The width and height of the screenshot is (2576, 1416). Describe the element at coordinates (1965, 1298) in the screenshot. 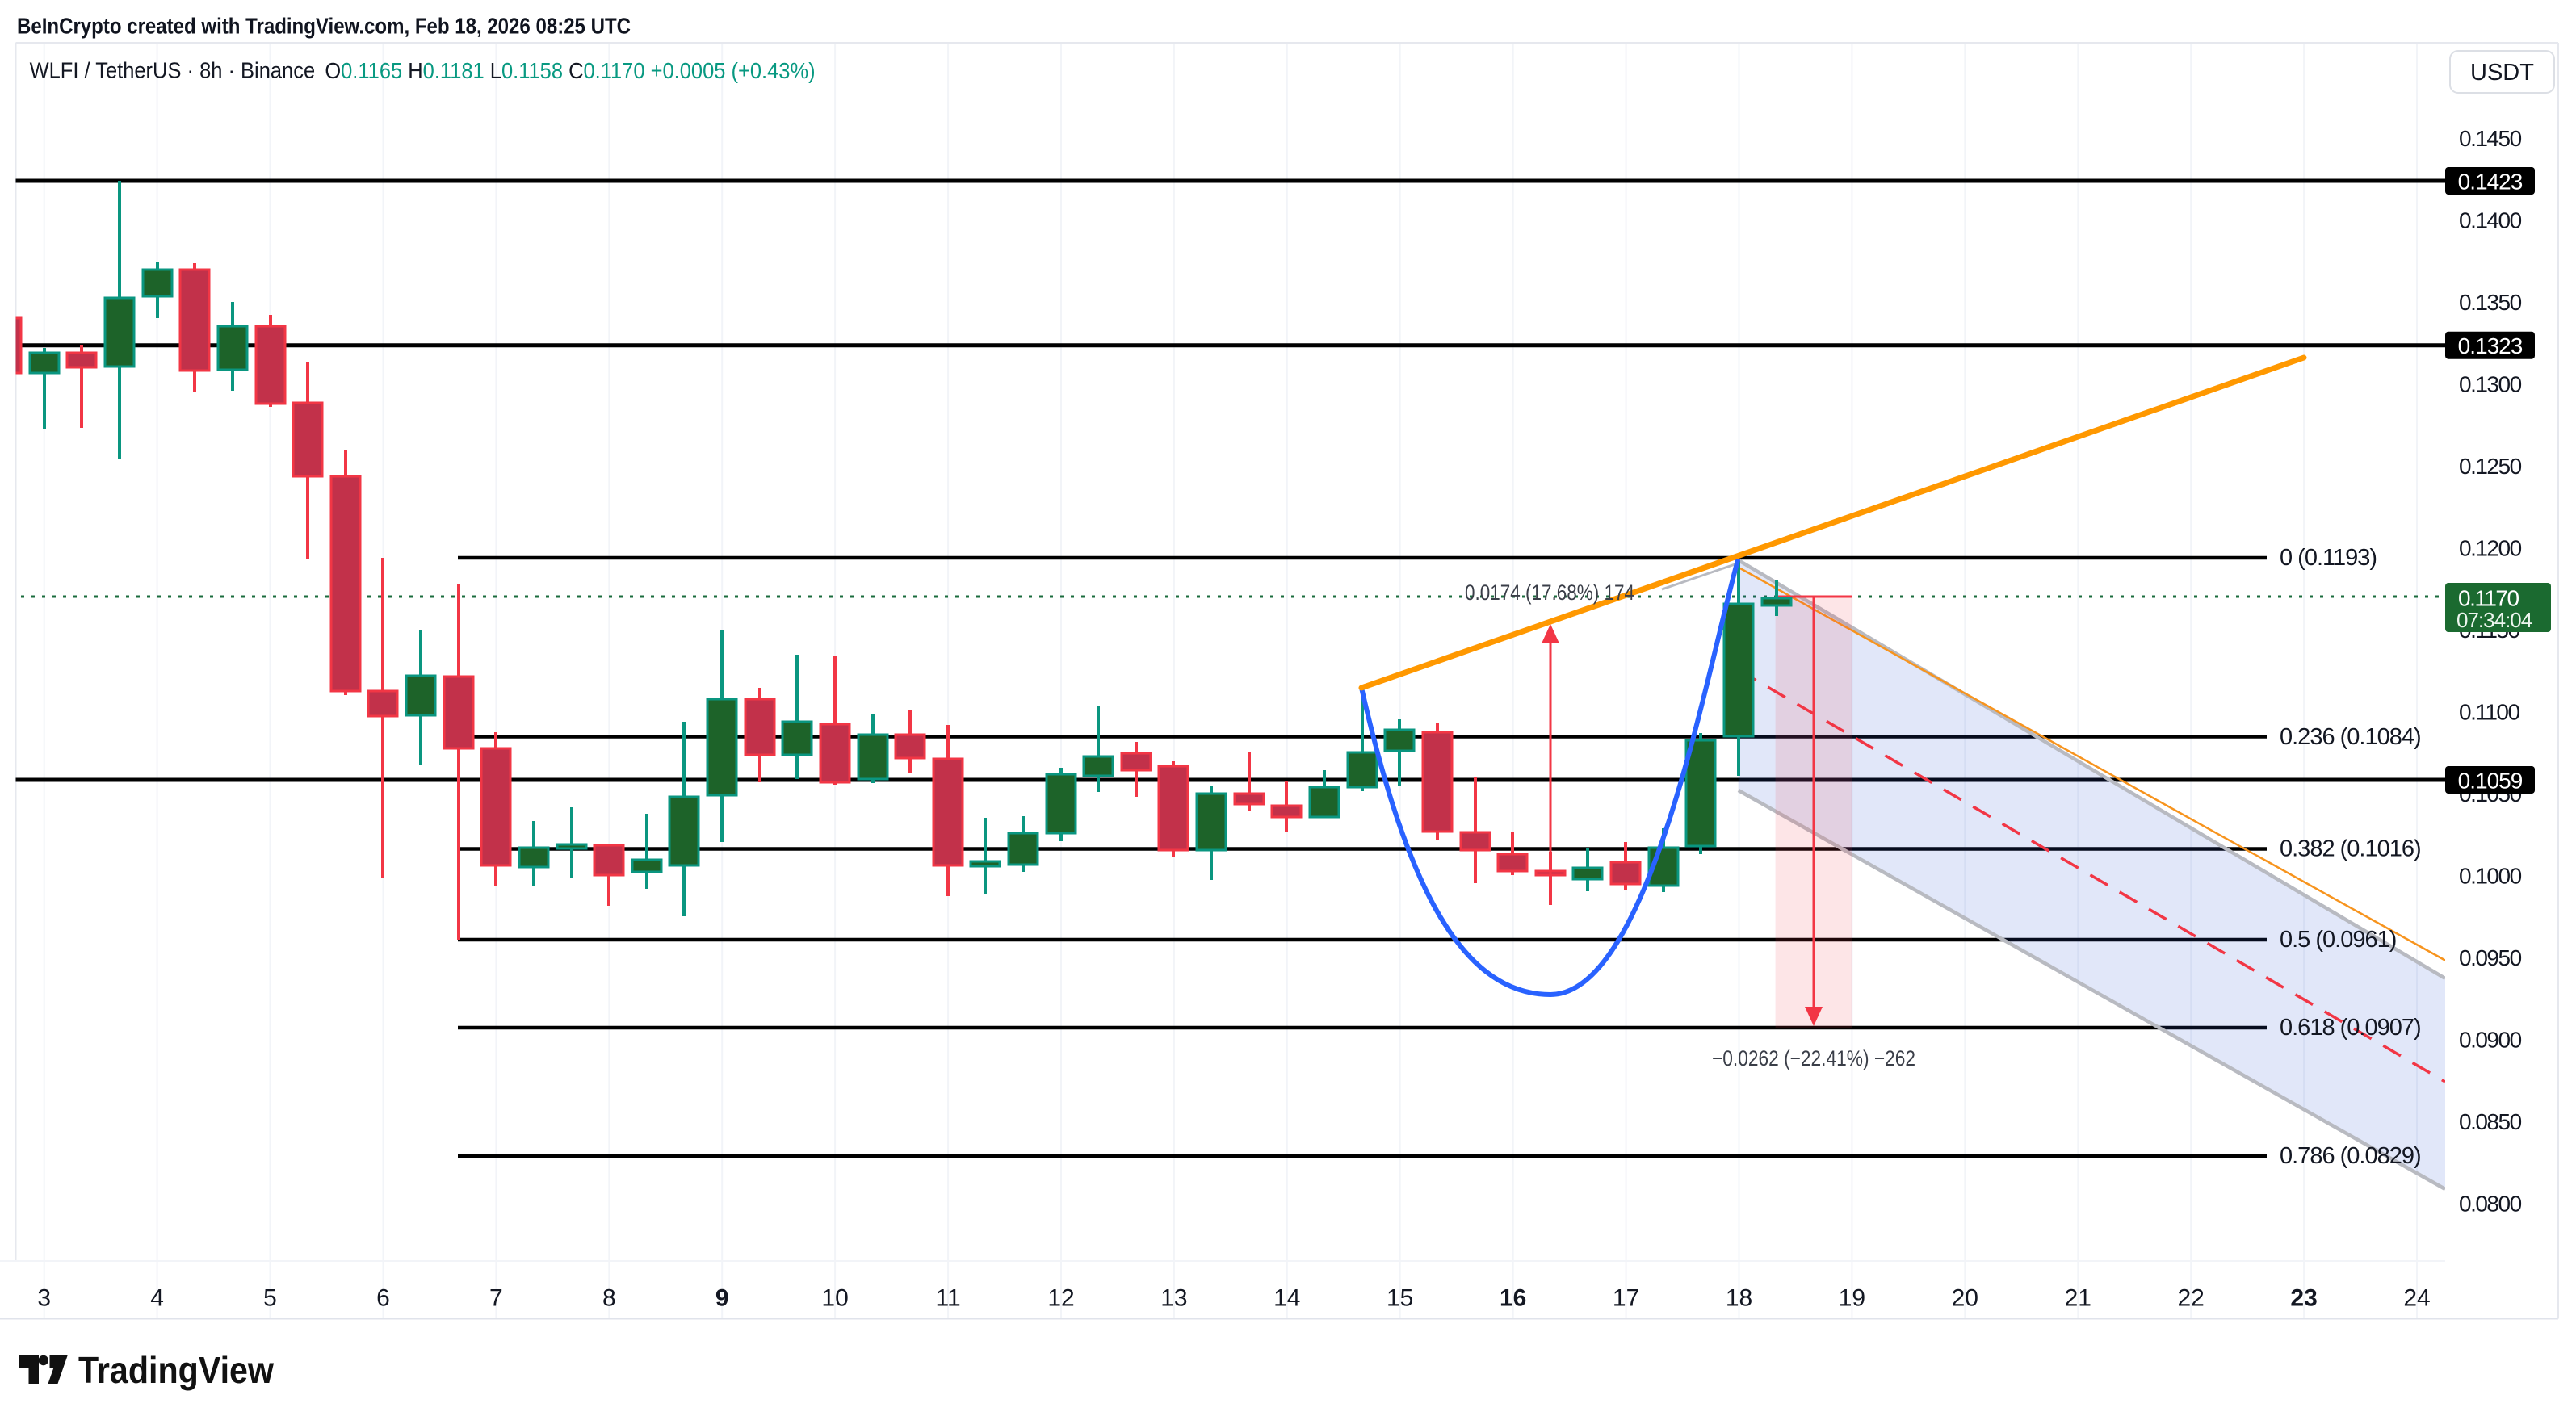

I see `svg-text: 20` at that location.